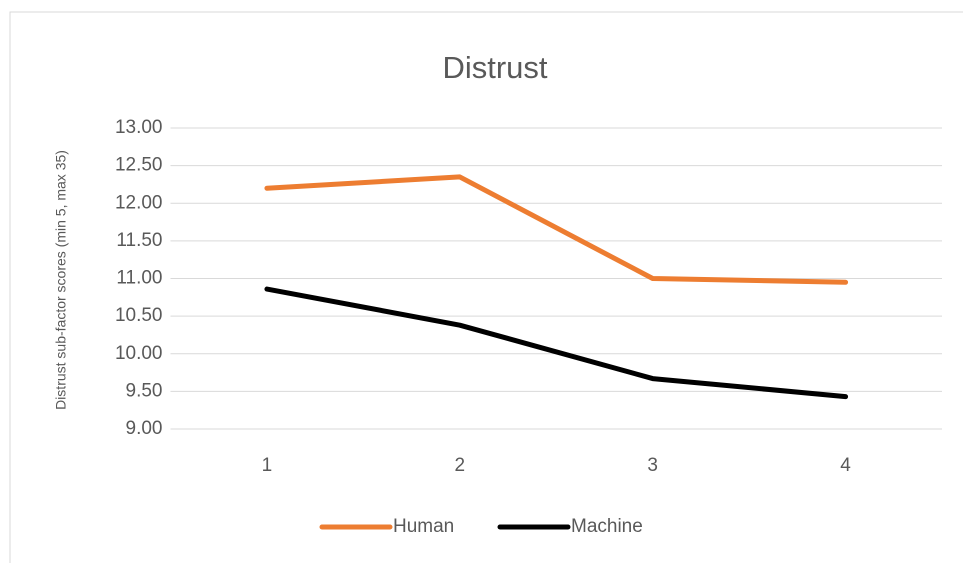 This screenshot has width=963, height=568. Describe the element at coordinates (423, 526) in the screenshot. I see `legend-label: Human` at that location.